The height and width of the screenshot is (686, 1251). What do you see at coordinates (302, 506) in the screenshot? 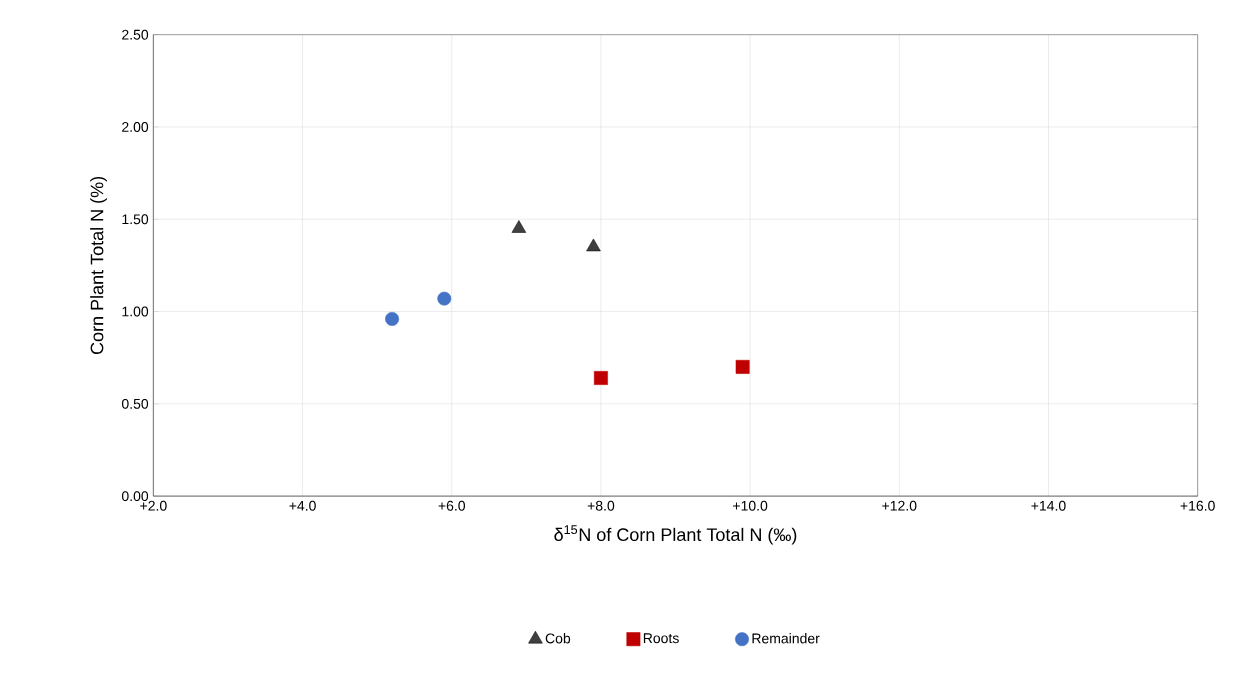
I see `x-tick-label: +4.0` at bounding box center [302, 506].